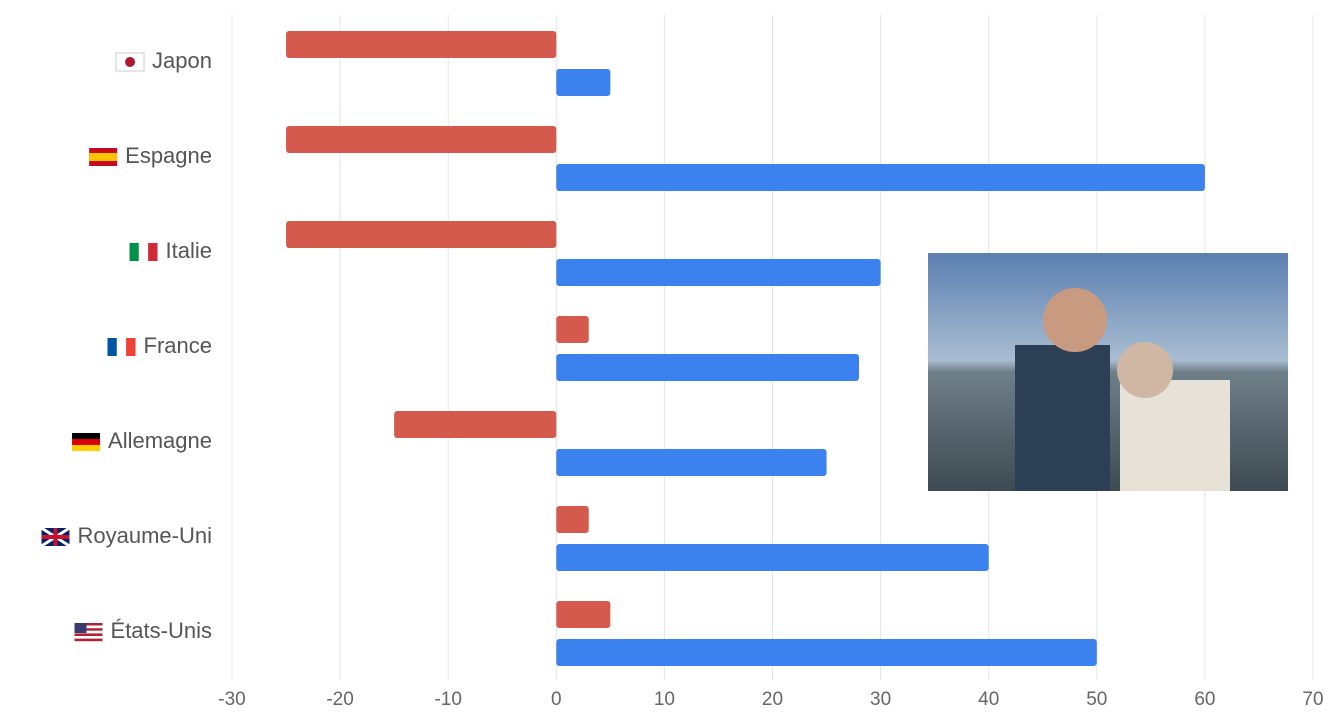  Describe the element at coordinates (178, 345) in the screenshot. I see `category-label: France` at that location.